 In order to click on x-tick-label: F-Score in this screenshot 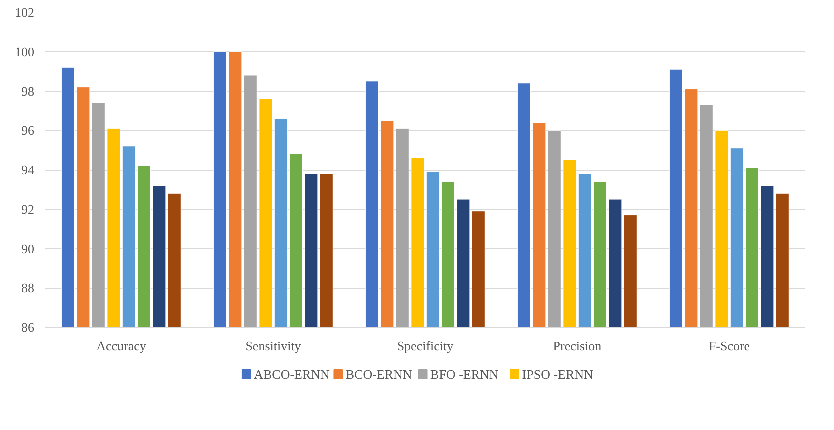, I will do `click(729, 346)`.